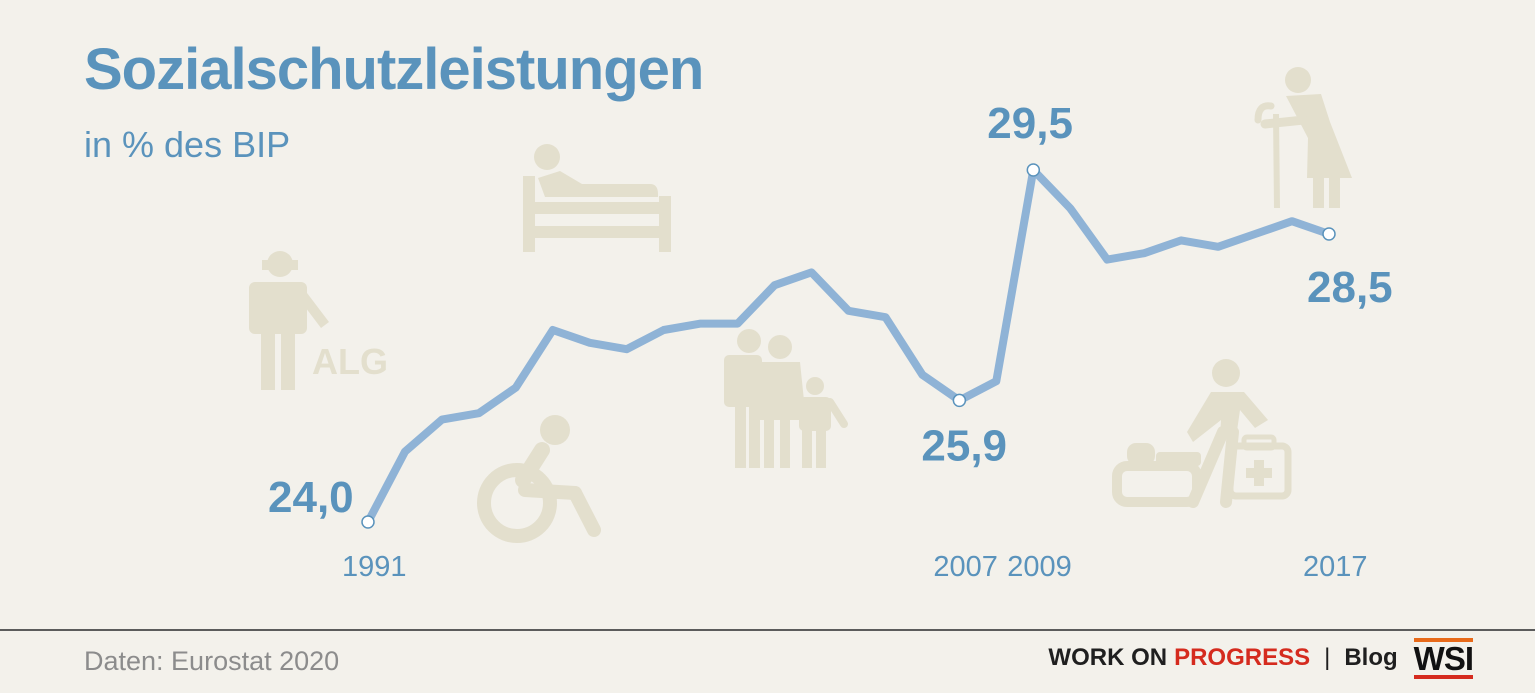 This screenshot has width=1535, height=693. Describe the element at coordinates (1039, 567) in the screenshot. I see `x-tick-label: 2009` at that location.